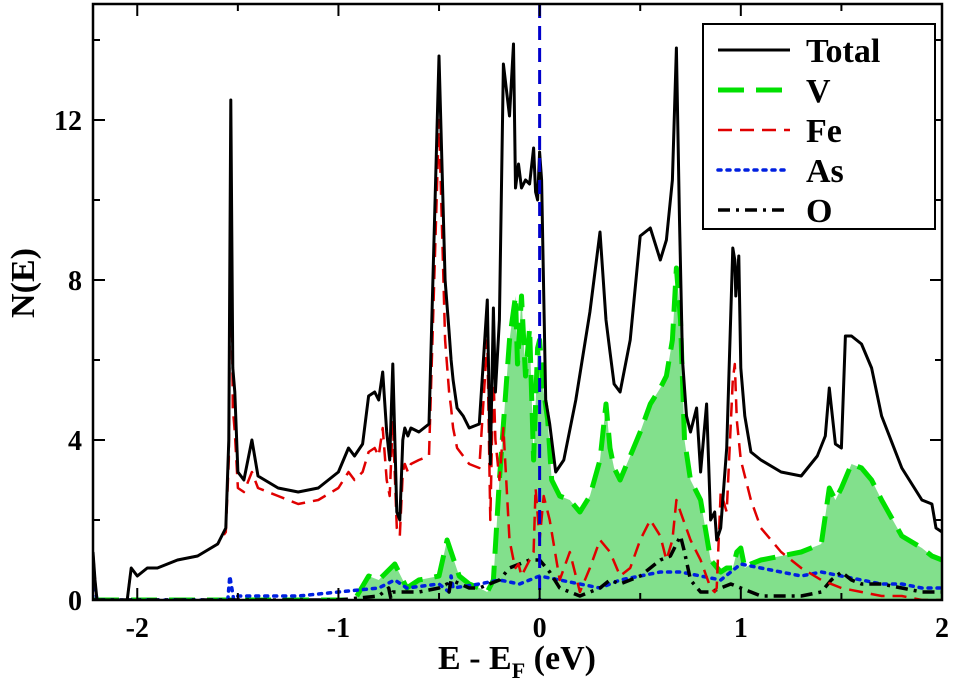 Image resolution: width=954 pixels, height=692 pixels. Describe the element at coordinates (819, 211) in the screenshot. I see `legend-label-o: O` at that location.